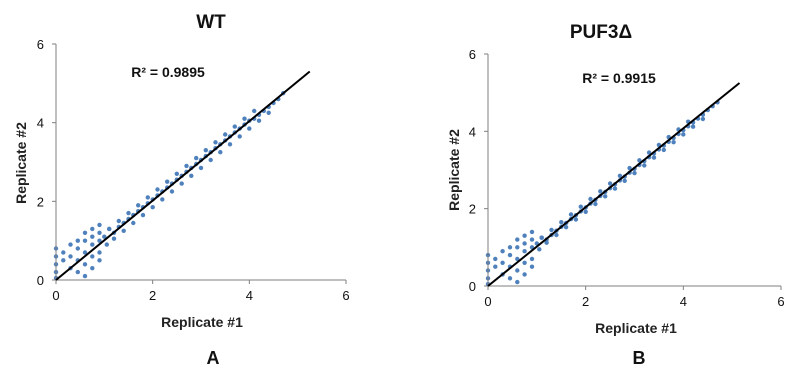 The width and height of the screenshot is (788, 374). What do you see at coordinates (472, 209) in the screenshot?
I see `y-tick-label: 2` at bounding box center [472, 209].